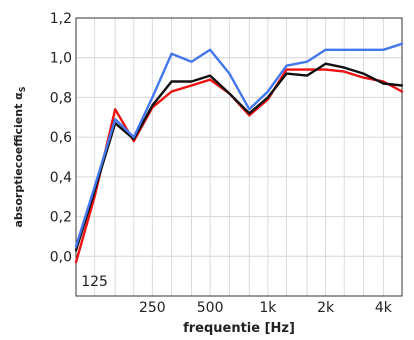  Describe the element at coordinates (61, 218) in the screenshot. I see `y-tick-label: 0,2` at that location.